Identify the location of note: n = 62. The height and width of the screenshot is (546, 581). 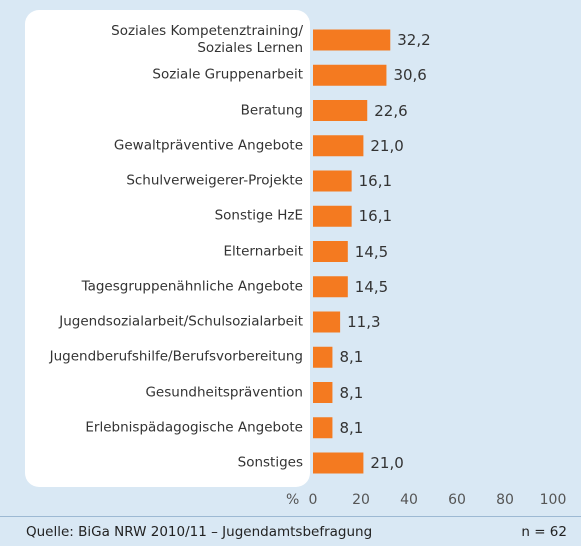
(544, 532).